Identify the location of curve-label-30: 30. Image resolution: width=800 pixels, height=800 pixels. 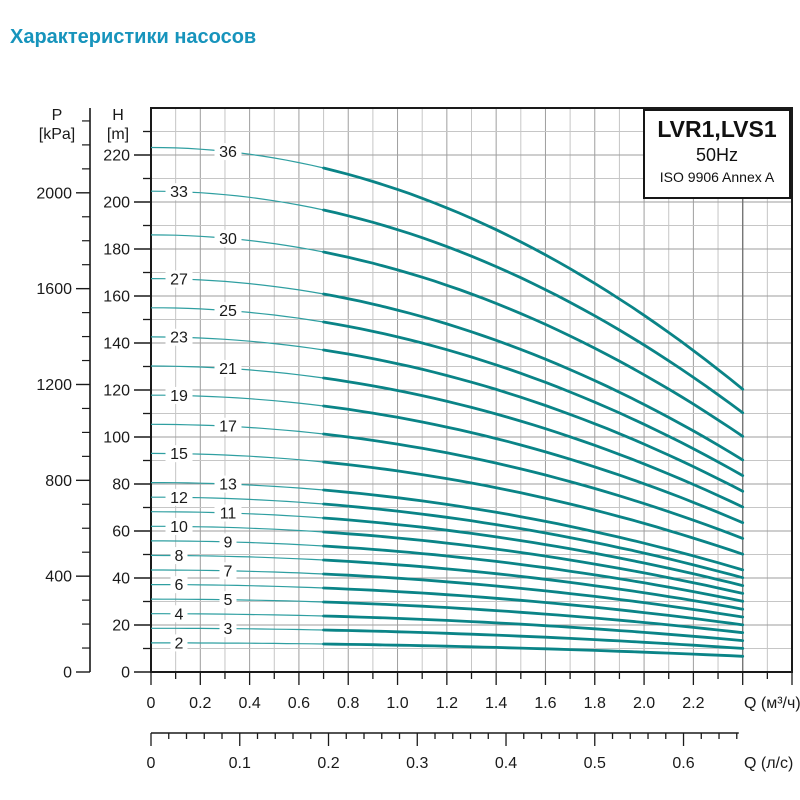
(228, 239).